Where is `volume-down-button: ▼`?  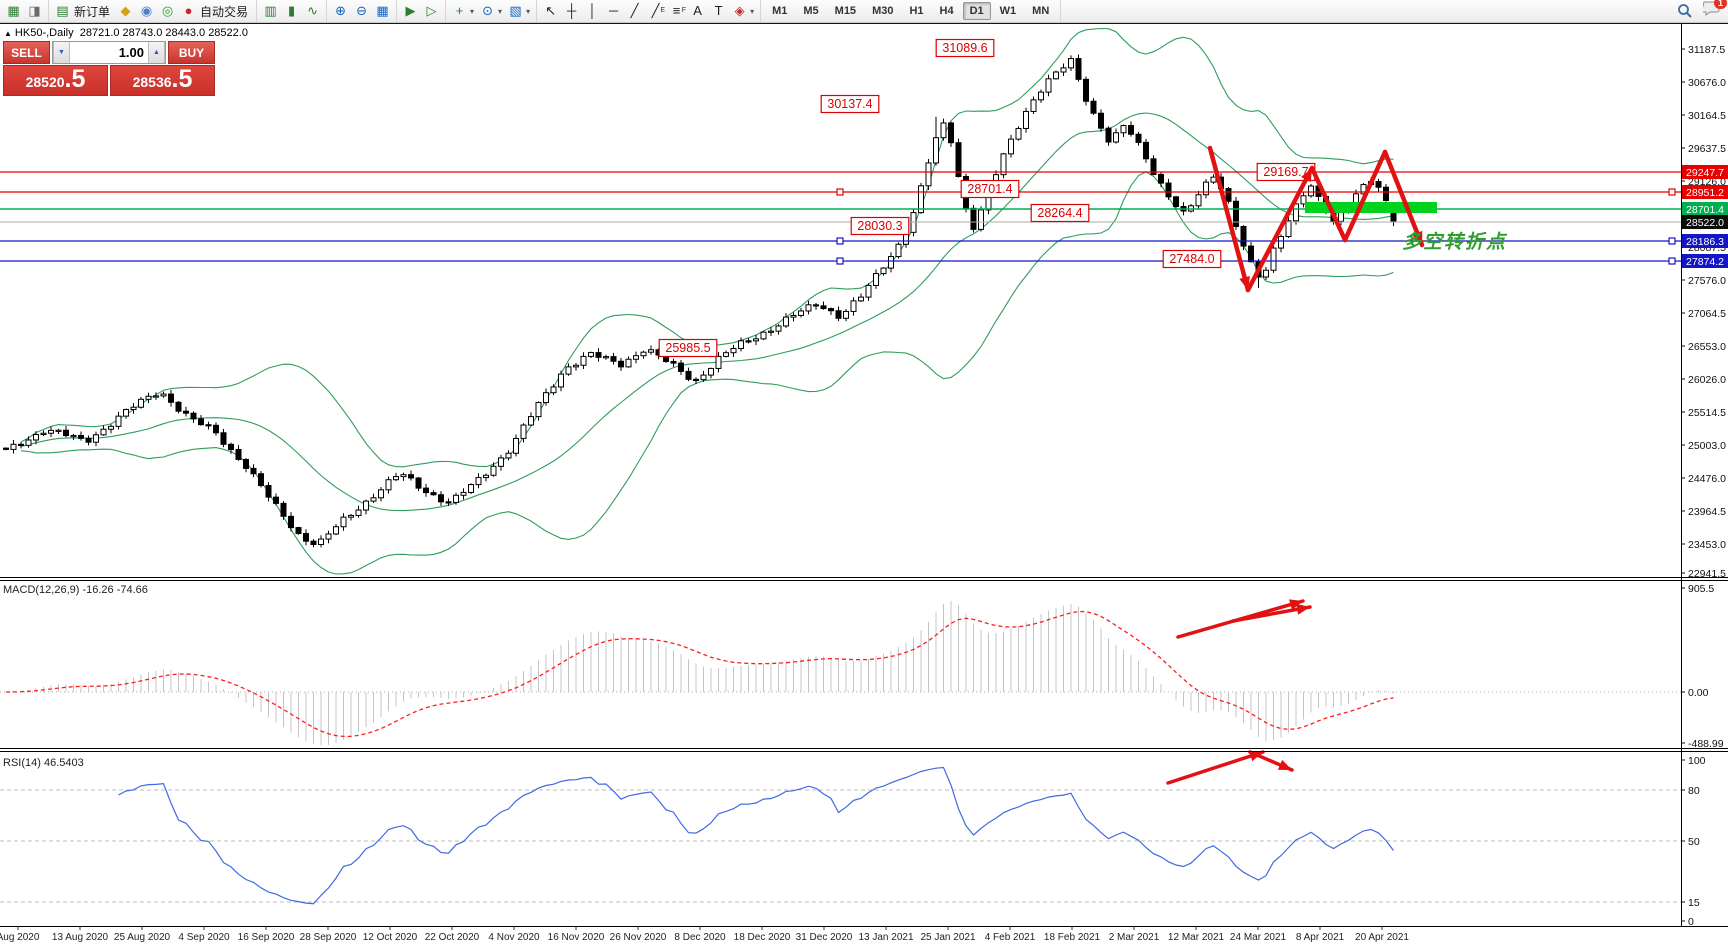 volume-down-button: ▼ is located at coordinates (61, 52).